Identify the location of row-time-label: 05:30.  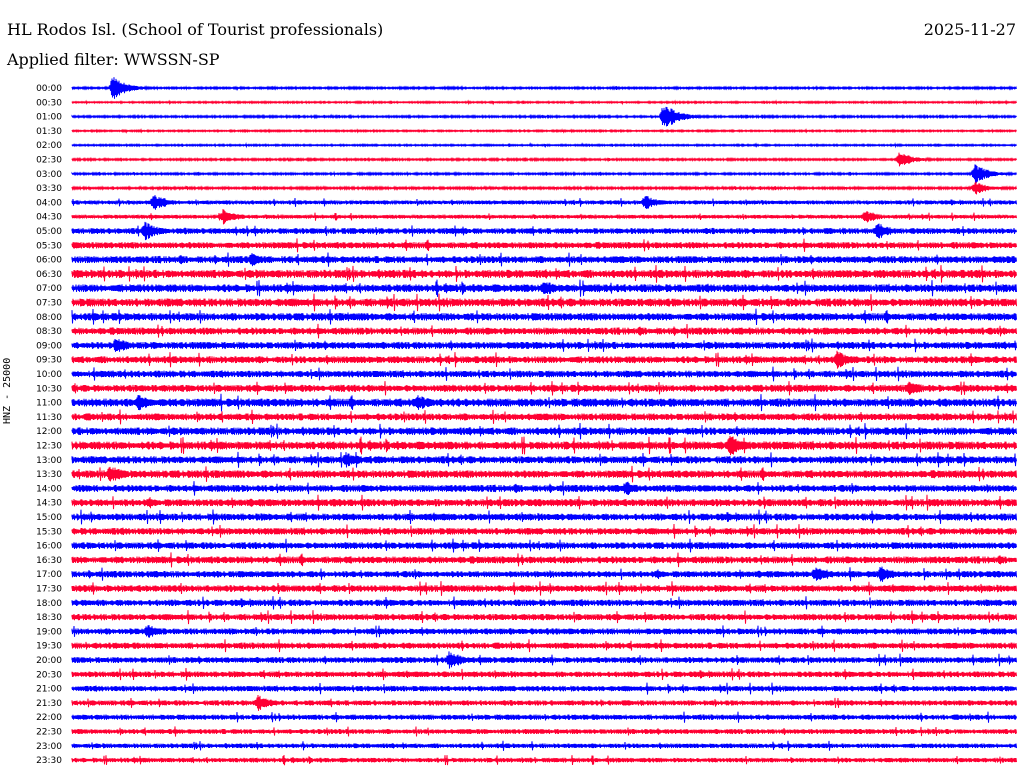
(49, 246).